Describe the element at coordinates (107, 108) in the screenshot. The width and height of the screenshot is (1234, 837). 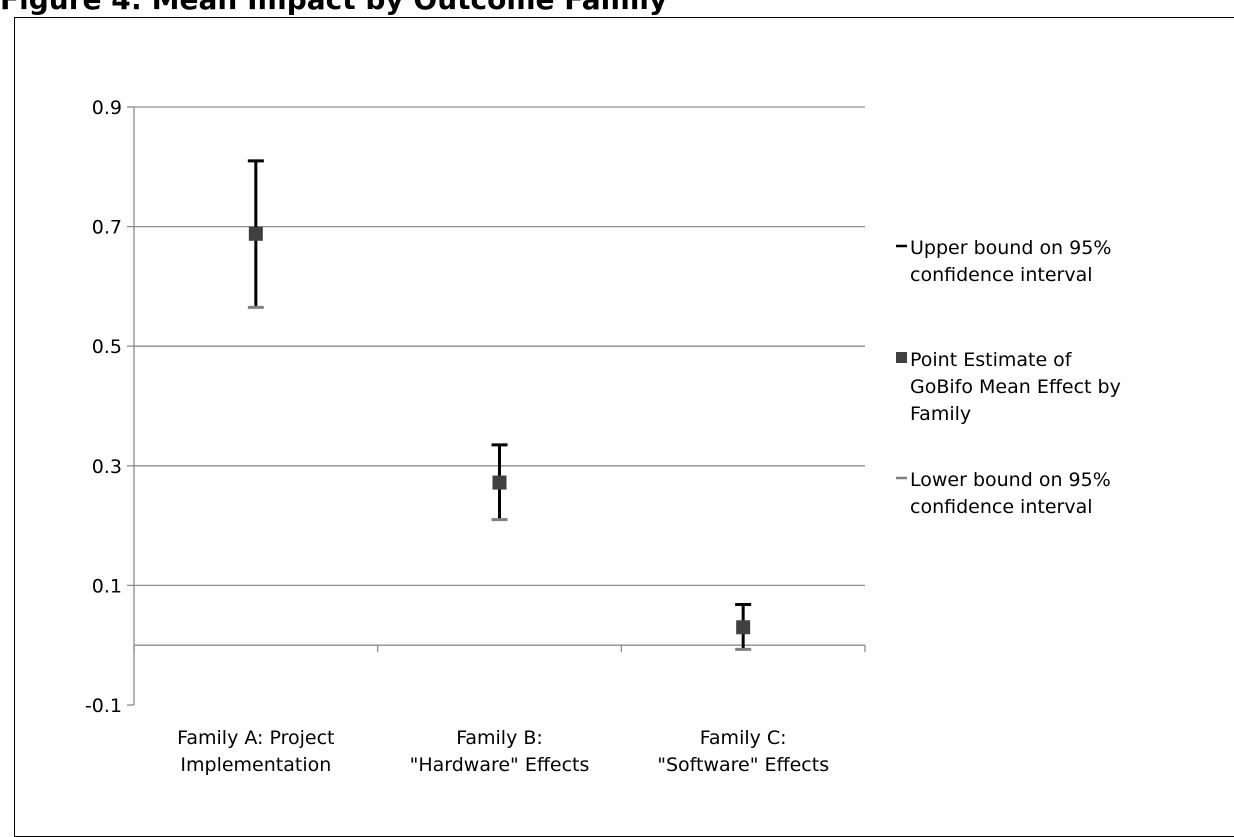
I see `y-tick-label: 0.9` at that location.